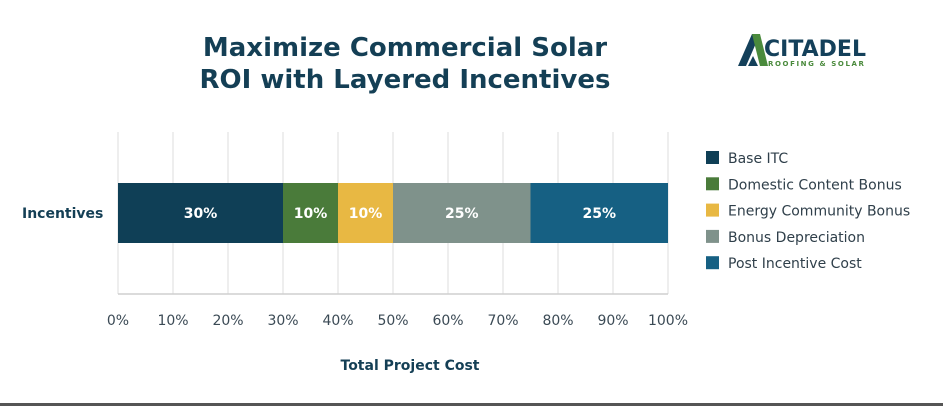 The width and height of the screenshot is (943, 406). What do you see at coordinates (817, 64) in the screenshot?
I see `logo-tagline: ROOFING & SOLAR` at bounding box center [817, 64].